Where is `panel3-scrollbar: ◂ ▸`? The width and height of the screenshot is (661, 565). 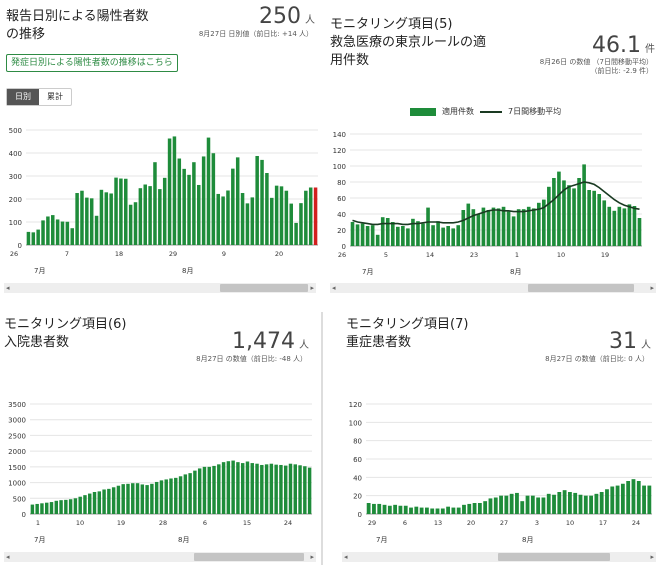 panel3-scrollbar: ◂ ▸ is located at coordinates (160, 557).